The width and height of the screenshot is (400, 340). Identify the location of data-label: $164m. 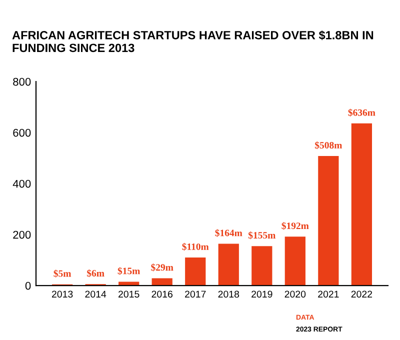
(228, 233).